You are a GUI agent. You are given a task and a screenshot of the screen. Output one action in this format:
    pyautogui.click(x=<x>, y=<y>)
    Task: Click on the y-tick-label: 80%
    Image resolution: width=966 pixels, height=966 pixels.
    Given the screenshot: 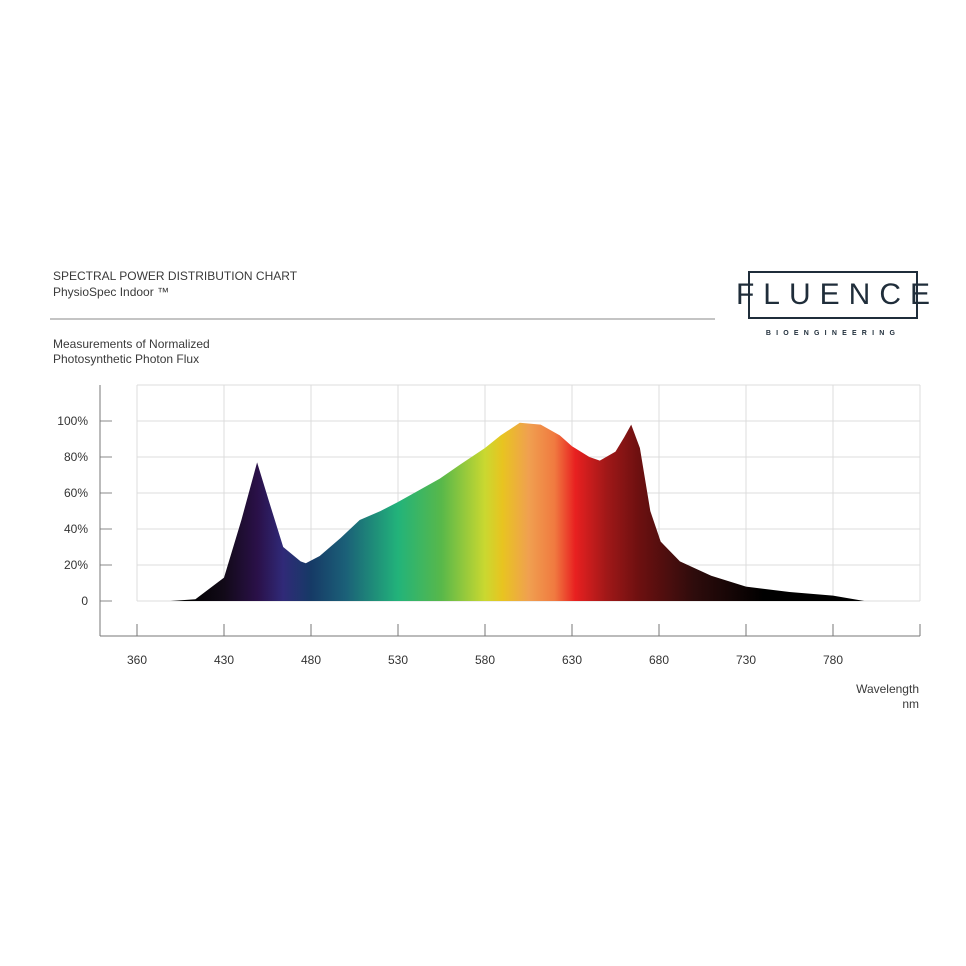 What is the action you would take?
    pyautogui.click(x=76, y=457)
    